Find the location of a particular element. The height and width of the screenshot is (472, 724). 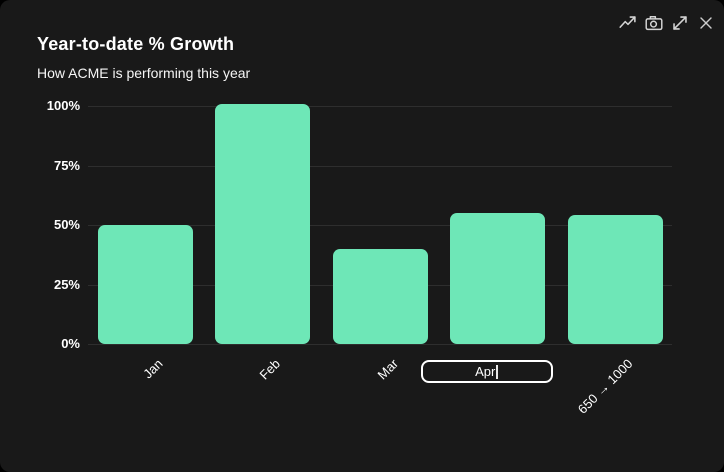

y-axis-tick-label: 75% is located at coordinates (66, 165).